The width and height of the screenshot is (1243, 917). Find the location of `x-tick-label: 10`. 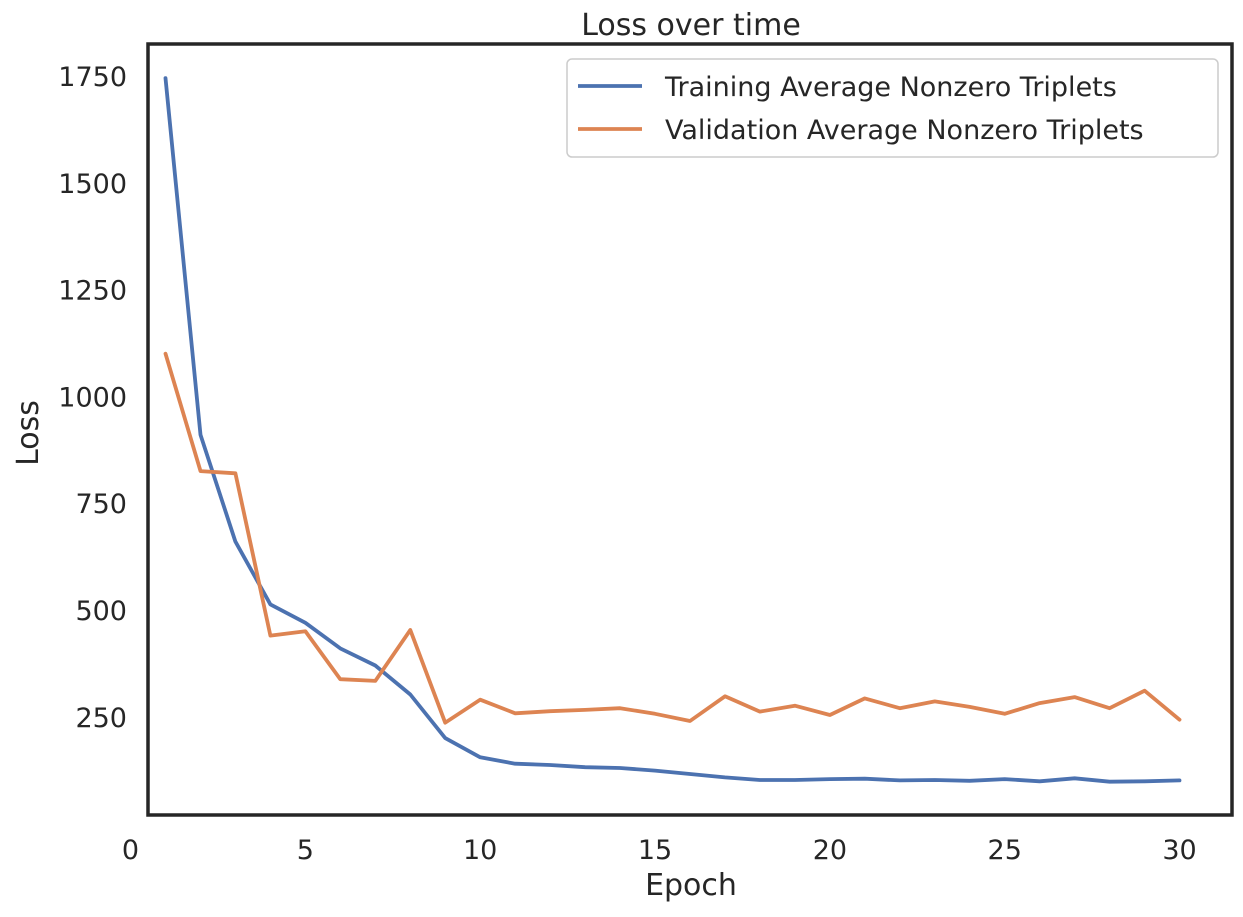

x-tick-label: 10 is located at coordinates (480, 850).